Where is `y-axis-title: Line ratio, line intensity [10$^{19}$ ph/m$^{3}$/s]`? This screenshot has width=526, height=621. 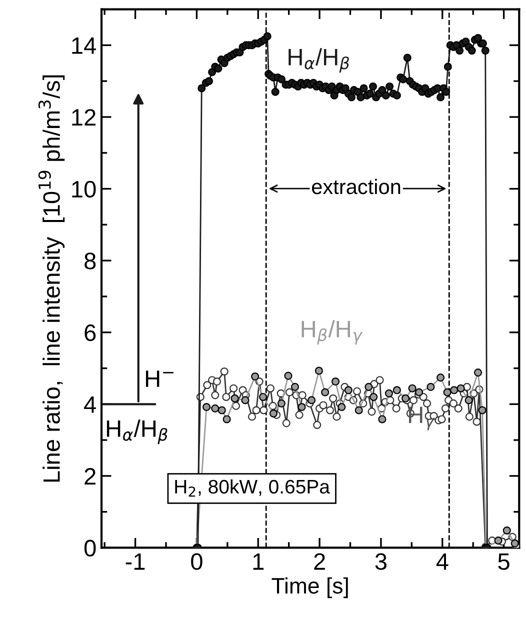
y-axis-title: Line ratio, line intensity [10$^{19}$ ph/m$^{3}$/s] is located at coordinates (51, 278).